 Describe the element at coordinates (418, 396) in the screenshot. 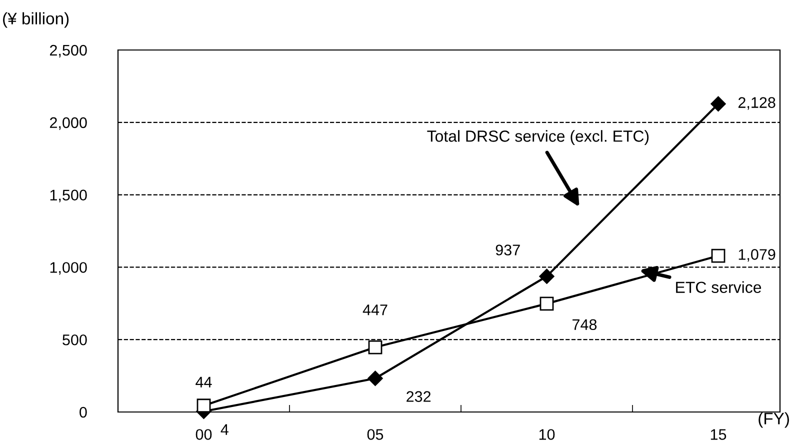

I see `data-label: 232` at that location.